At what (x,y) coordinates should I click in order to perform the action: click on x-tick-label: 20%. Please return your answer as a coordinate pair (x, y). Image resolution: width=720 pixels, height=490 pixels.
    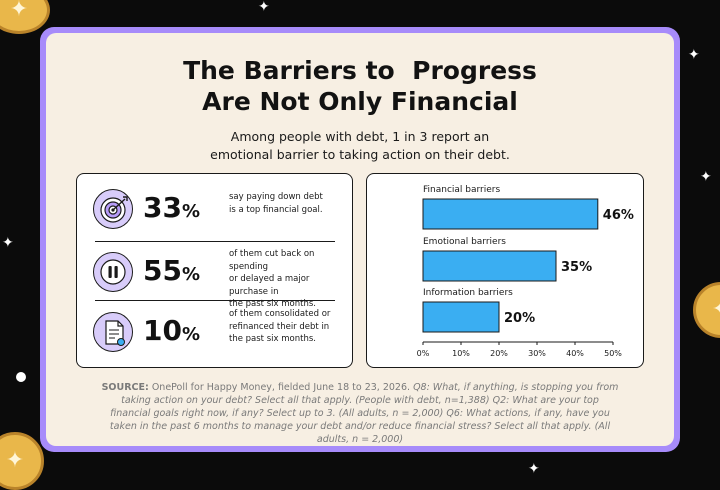
    Looking at the image, I should click on (499, 353).